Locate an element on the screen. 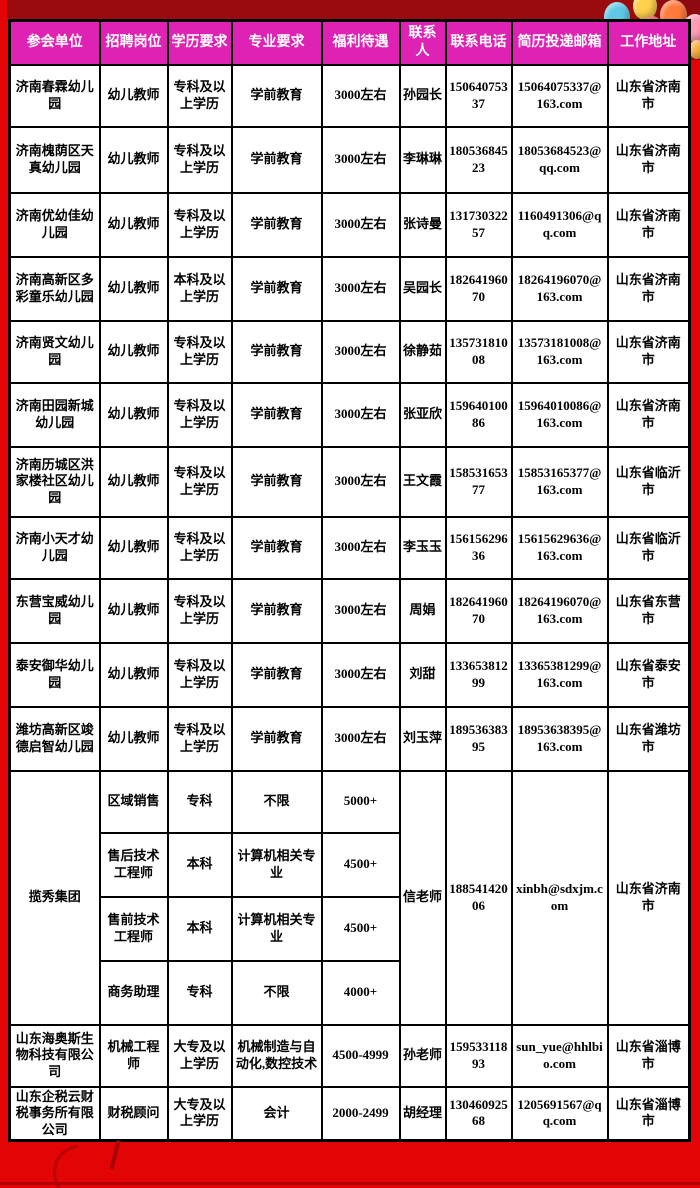  cell-unit: 山东企税云财税事务所有限公司 is located at coordinates (54, 1113).